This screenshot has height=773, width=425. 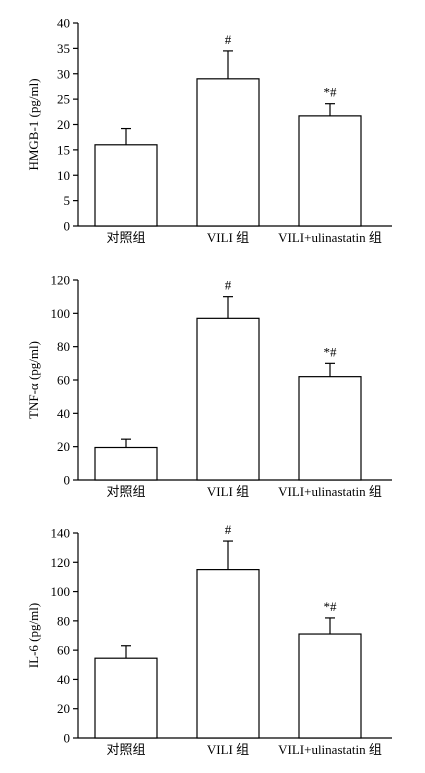 I want to click on y-axis-label: IL-6 (pg/ml), so click(x=33, y=635).